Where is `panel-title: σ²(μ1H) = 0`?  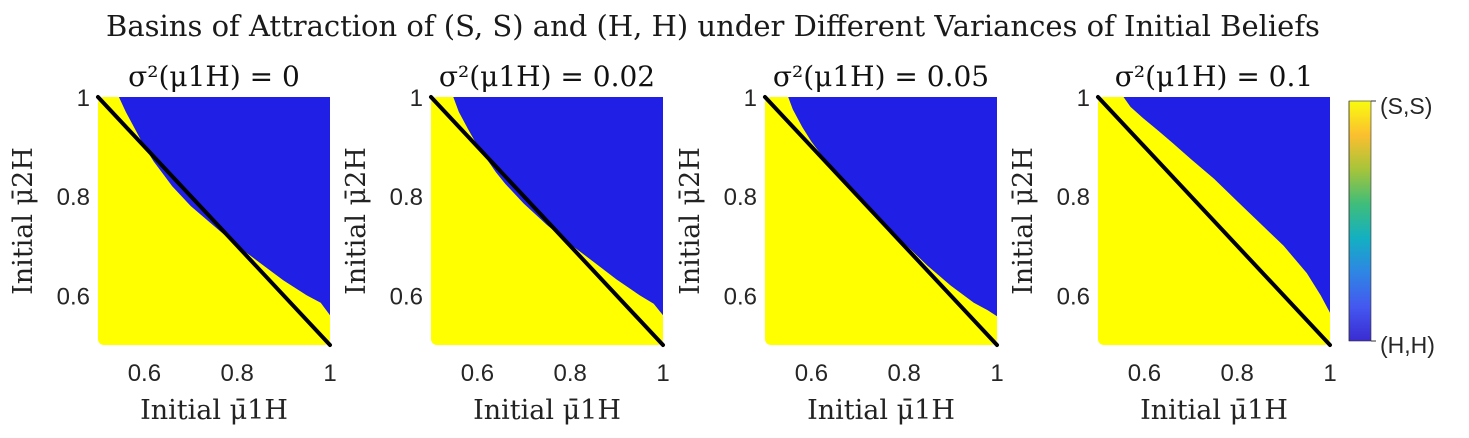 panel-title: σ²(μ1H) = 0 is located at coordinates (214, 76).